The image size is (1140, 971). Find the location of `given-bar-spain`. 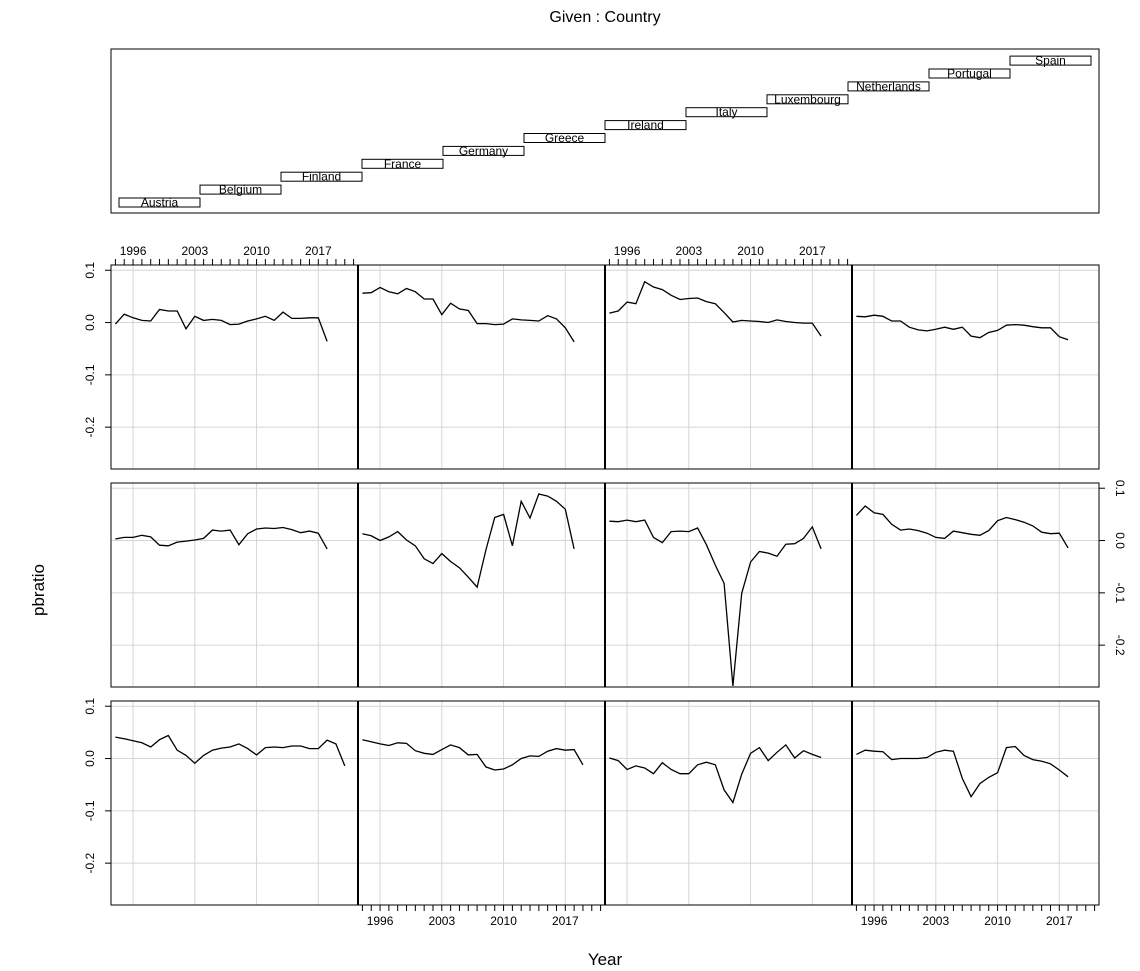

given-bar-spain is located at coordinates (1050, 60).